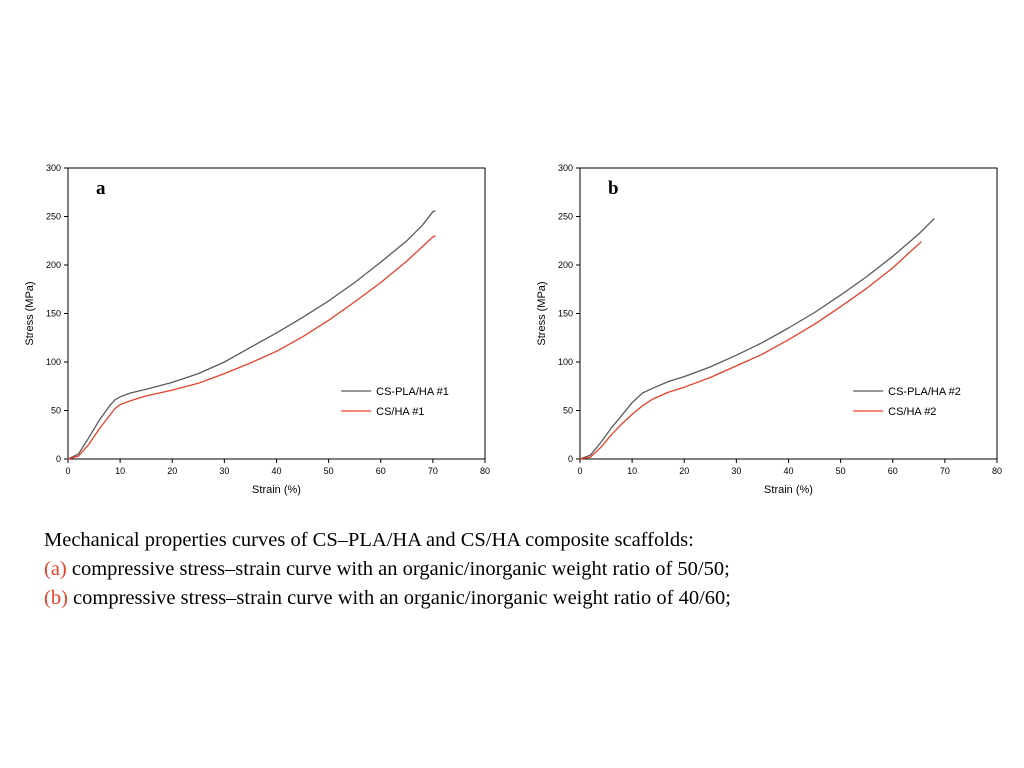 The height and width of the screenshot is (768, 1024). Describe the element at coordinates (924, 392) in the screenshot. I see `legend-label-1: CS-PLA/HA #2` at that location.